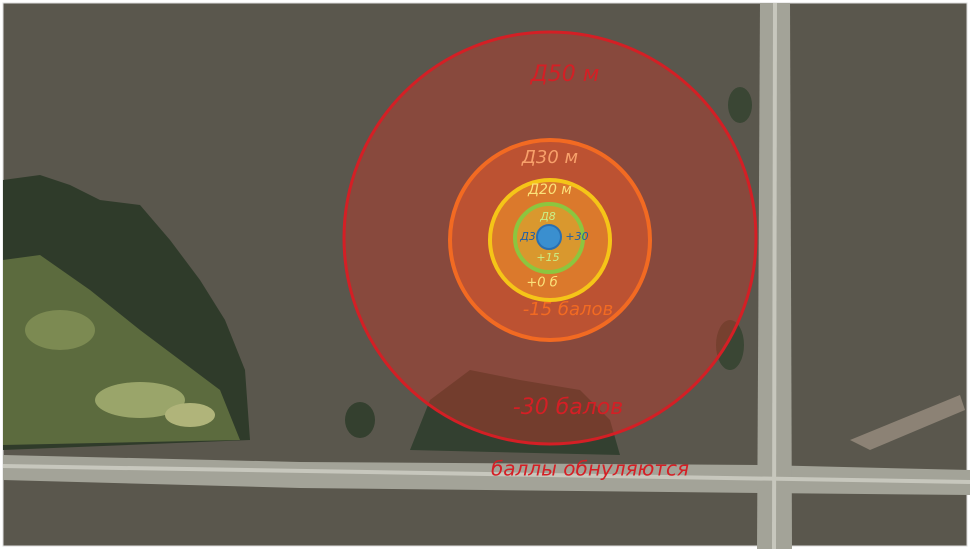  I want to click on zone-score: +0 б, so click(541, 283).